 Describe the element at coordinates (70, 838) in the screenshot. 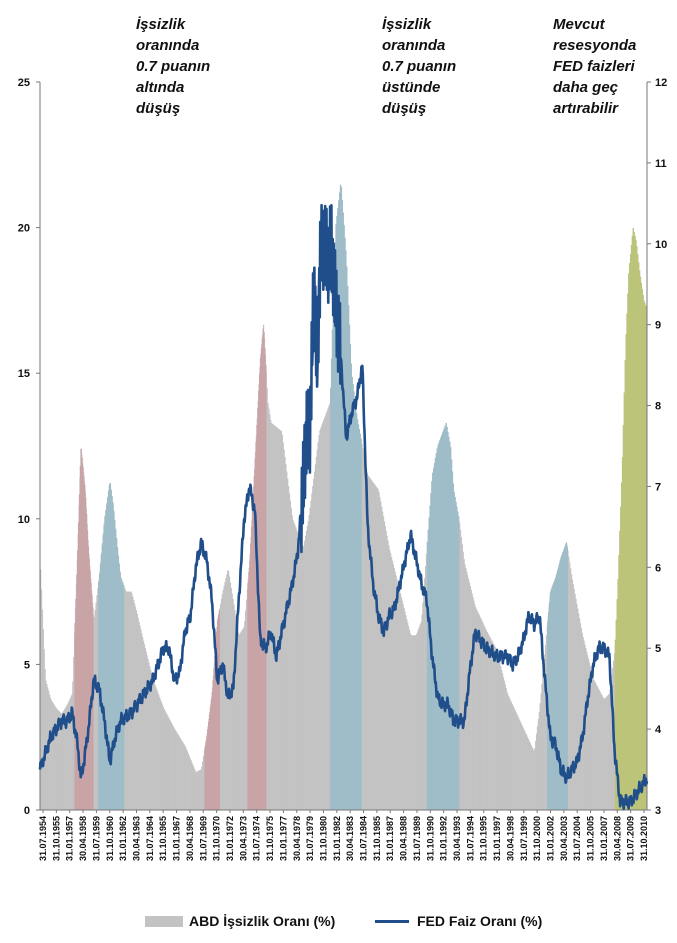

I see `x-tick-label: 31.01.1957` at that location.